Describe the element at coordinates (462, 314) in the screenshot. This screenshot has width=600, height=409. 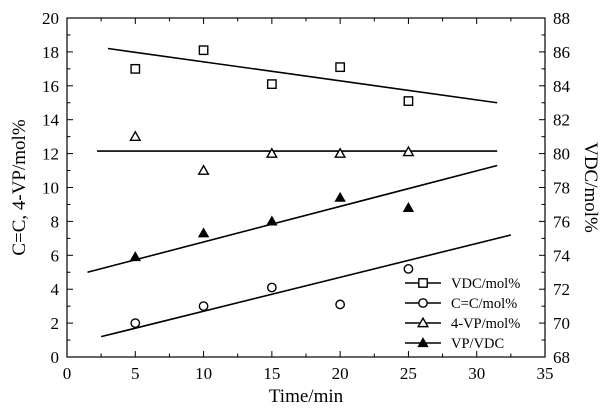
I see `legend: VDC/mol% C=C/mol% 4-VP/mol% VP/VDC` at that location.